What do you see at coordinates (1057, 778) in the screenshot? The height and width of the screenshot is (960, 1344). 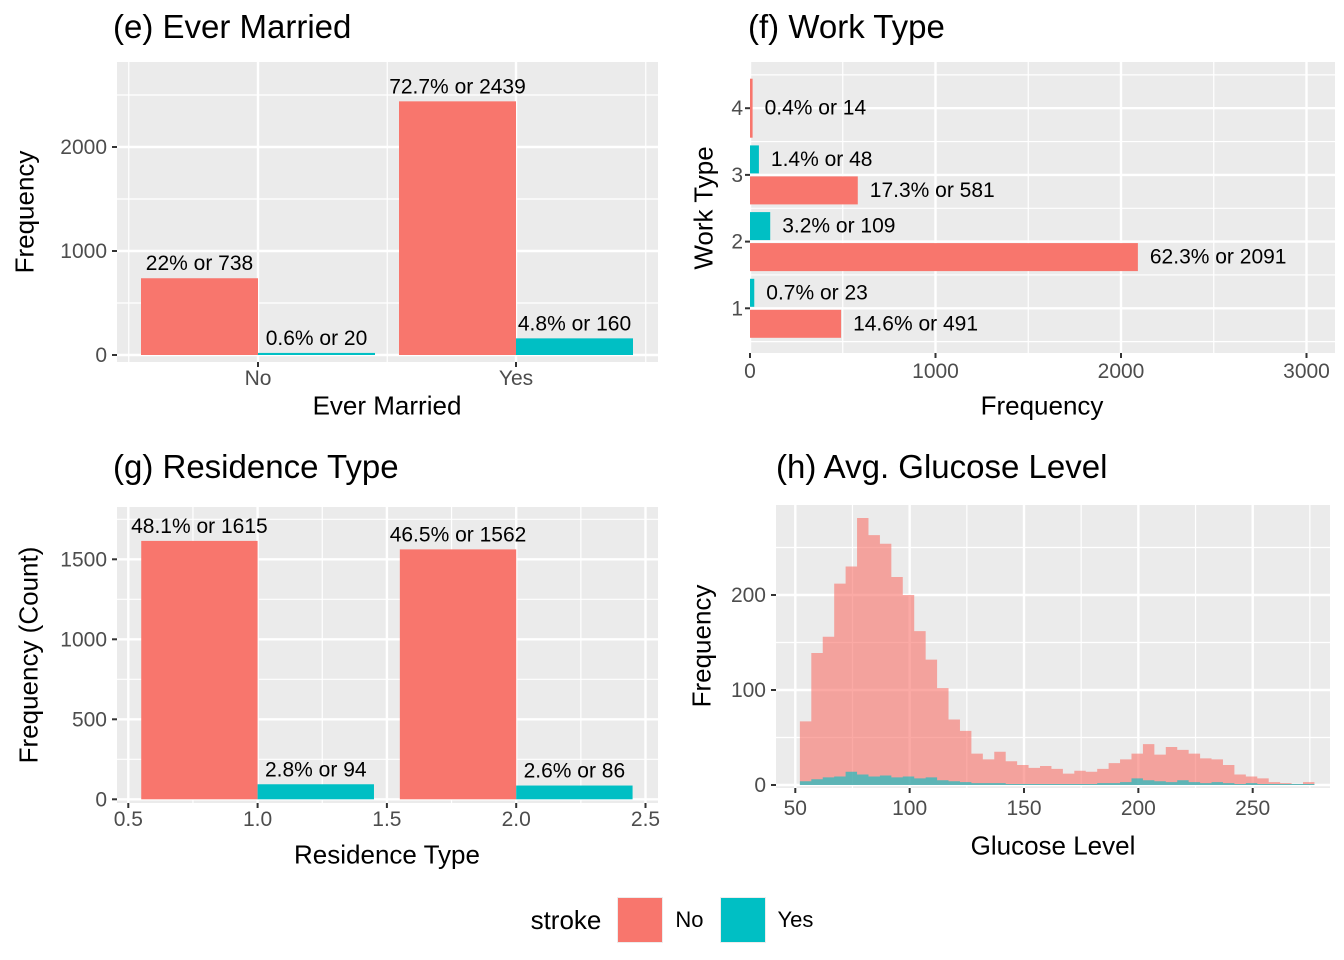 I see `histogram-yes` at bounding box center [1057, 778].